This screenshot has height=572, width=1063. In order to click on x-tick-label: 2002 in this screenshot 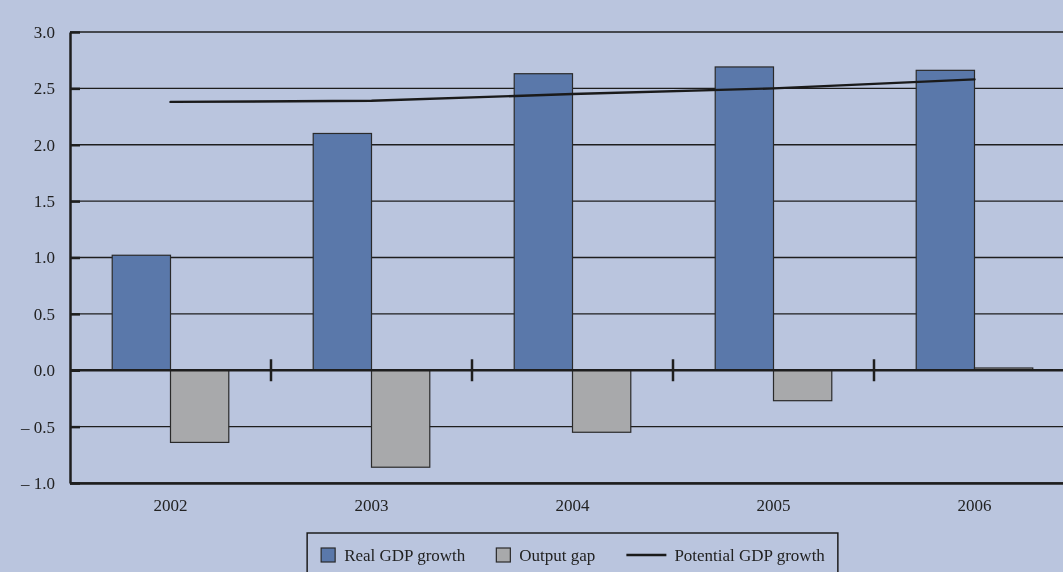, I will do `click(170, 506)`.